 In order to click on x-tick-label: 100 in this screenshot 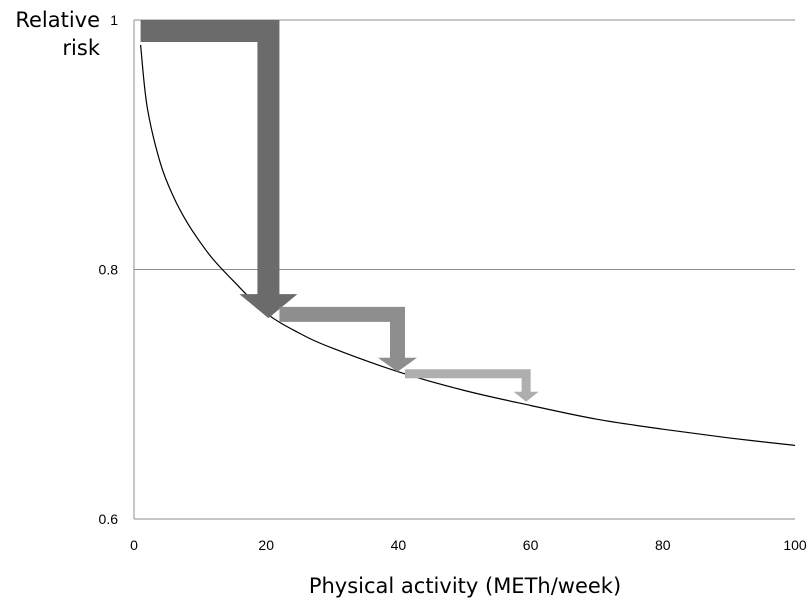, I will do `click(795, 545)`.